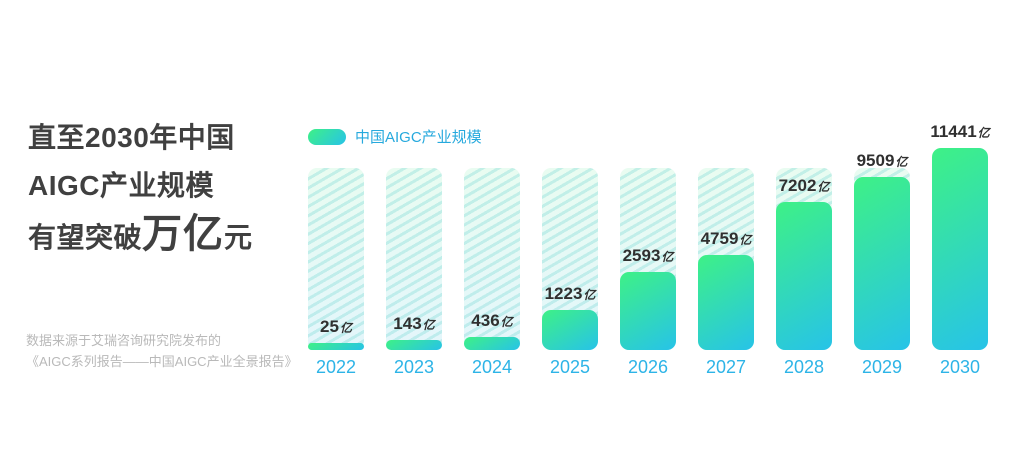  Describe the element at coordinates (648, 367) in the screenshot. I see `category-label: 2026` at that location.